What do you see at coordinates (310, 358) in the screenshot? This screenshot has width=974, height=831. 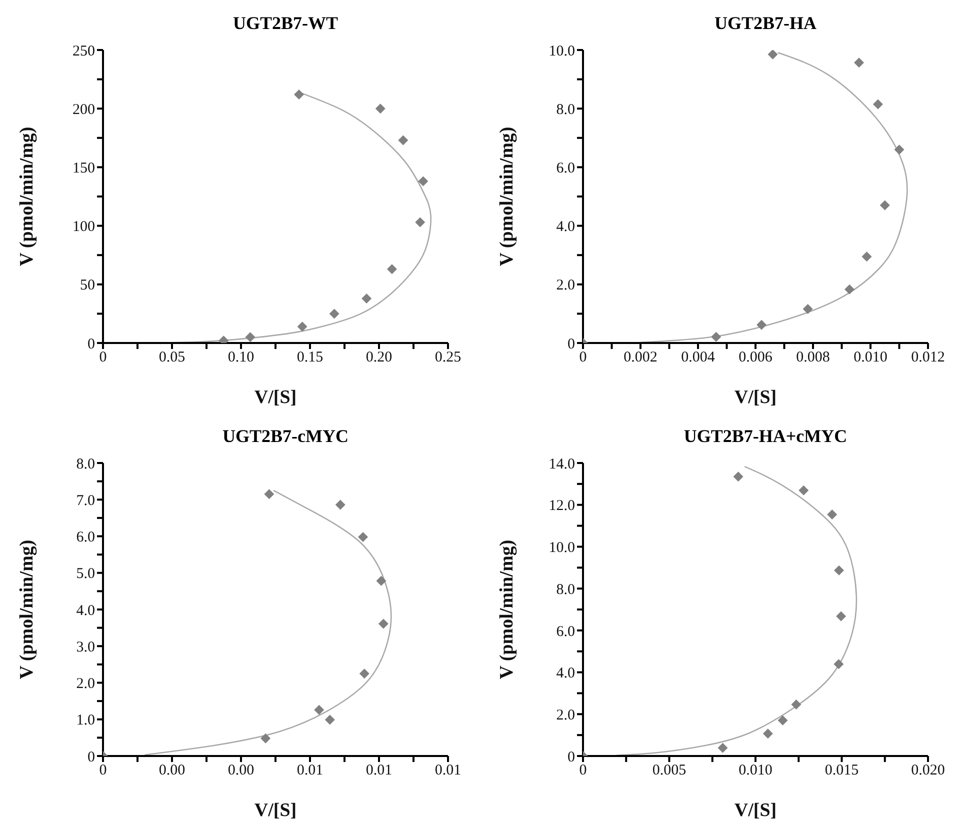 I see `x-tick-label: 0.15` at bounding box center [310, 358].